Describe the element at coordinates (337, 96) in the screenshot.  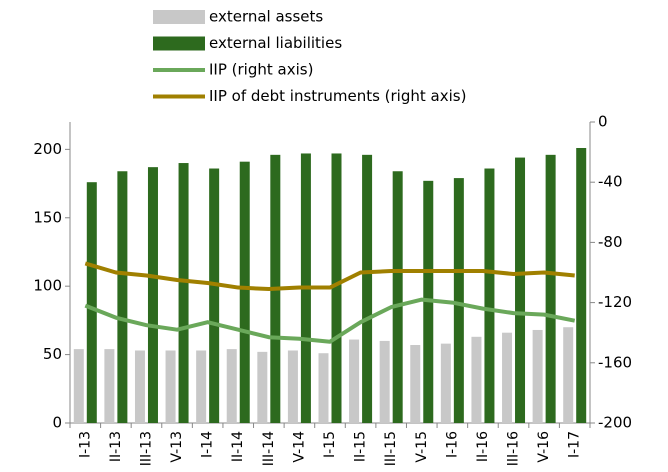
I see `legend-label: IIP of debt instruments (right axis)` at that location.